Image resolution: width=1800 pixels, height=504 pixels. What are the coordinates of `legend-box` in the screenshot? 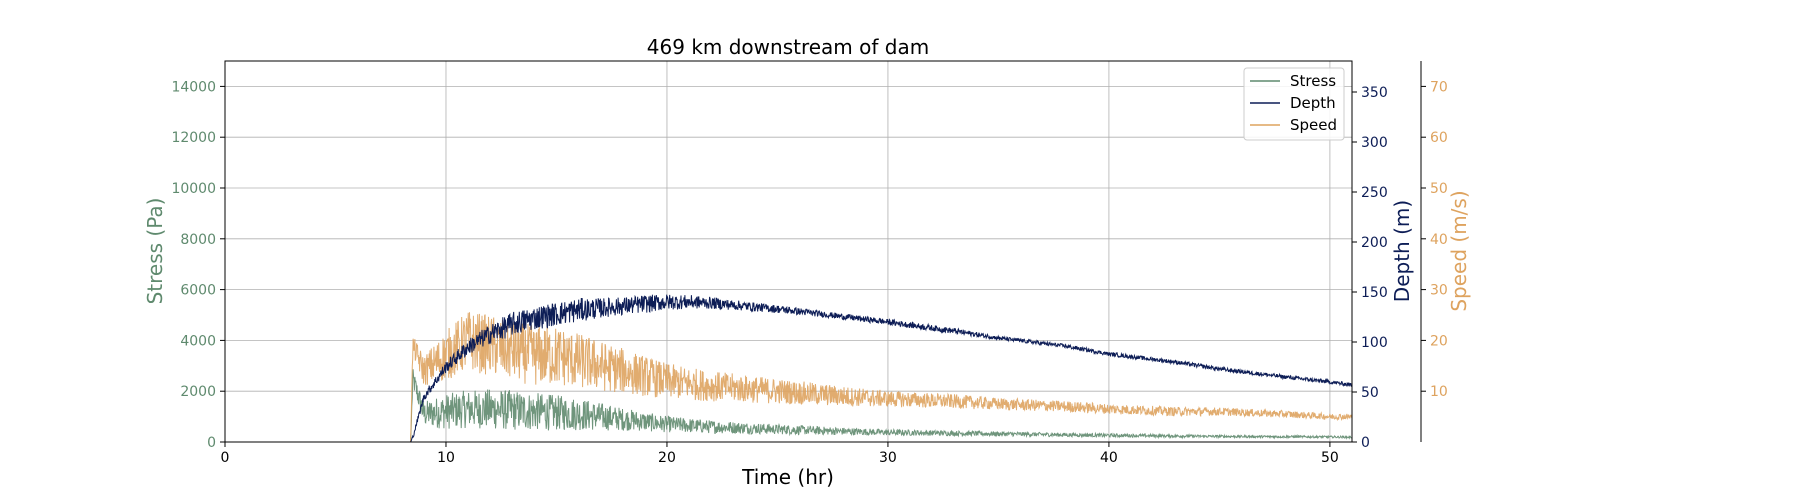 It's located at (1294, 104).